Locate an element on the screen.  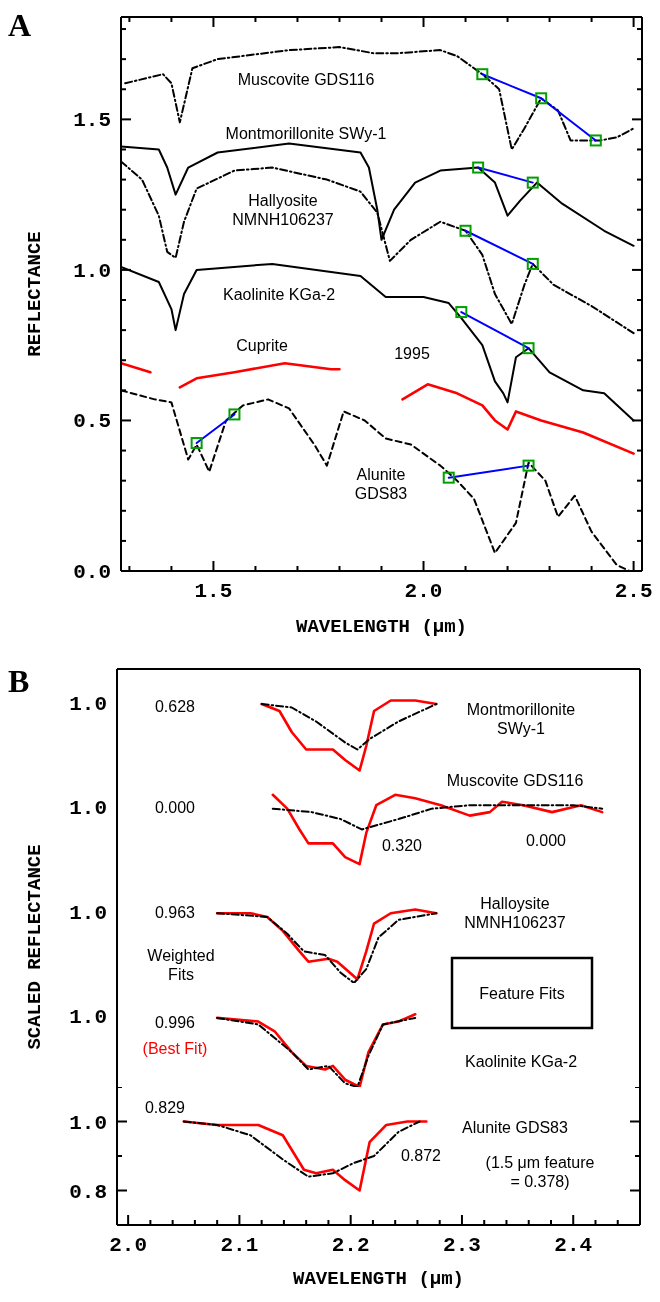
chart-title: A is located at coordinates (20, 25).